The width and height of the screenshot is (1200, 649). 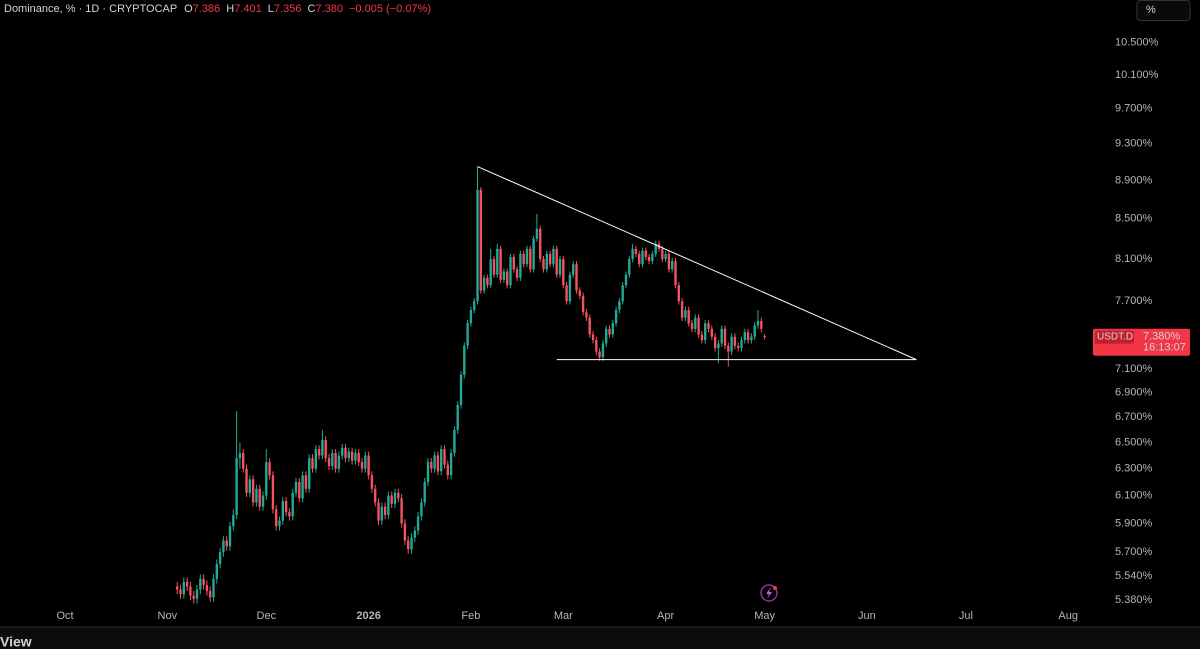 I want to click on y-tick-label: 6.700%, so click(x=1134, y=417).